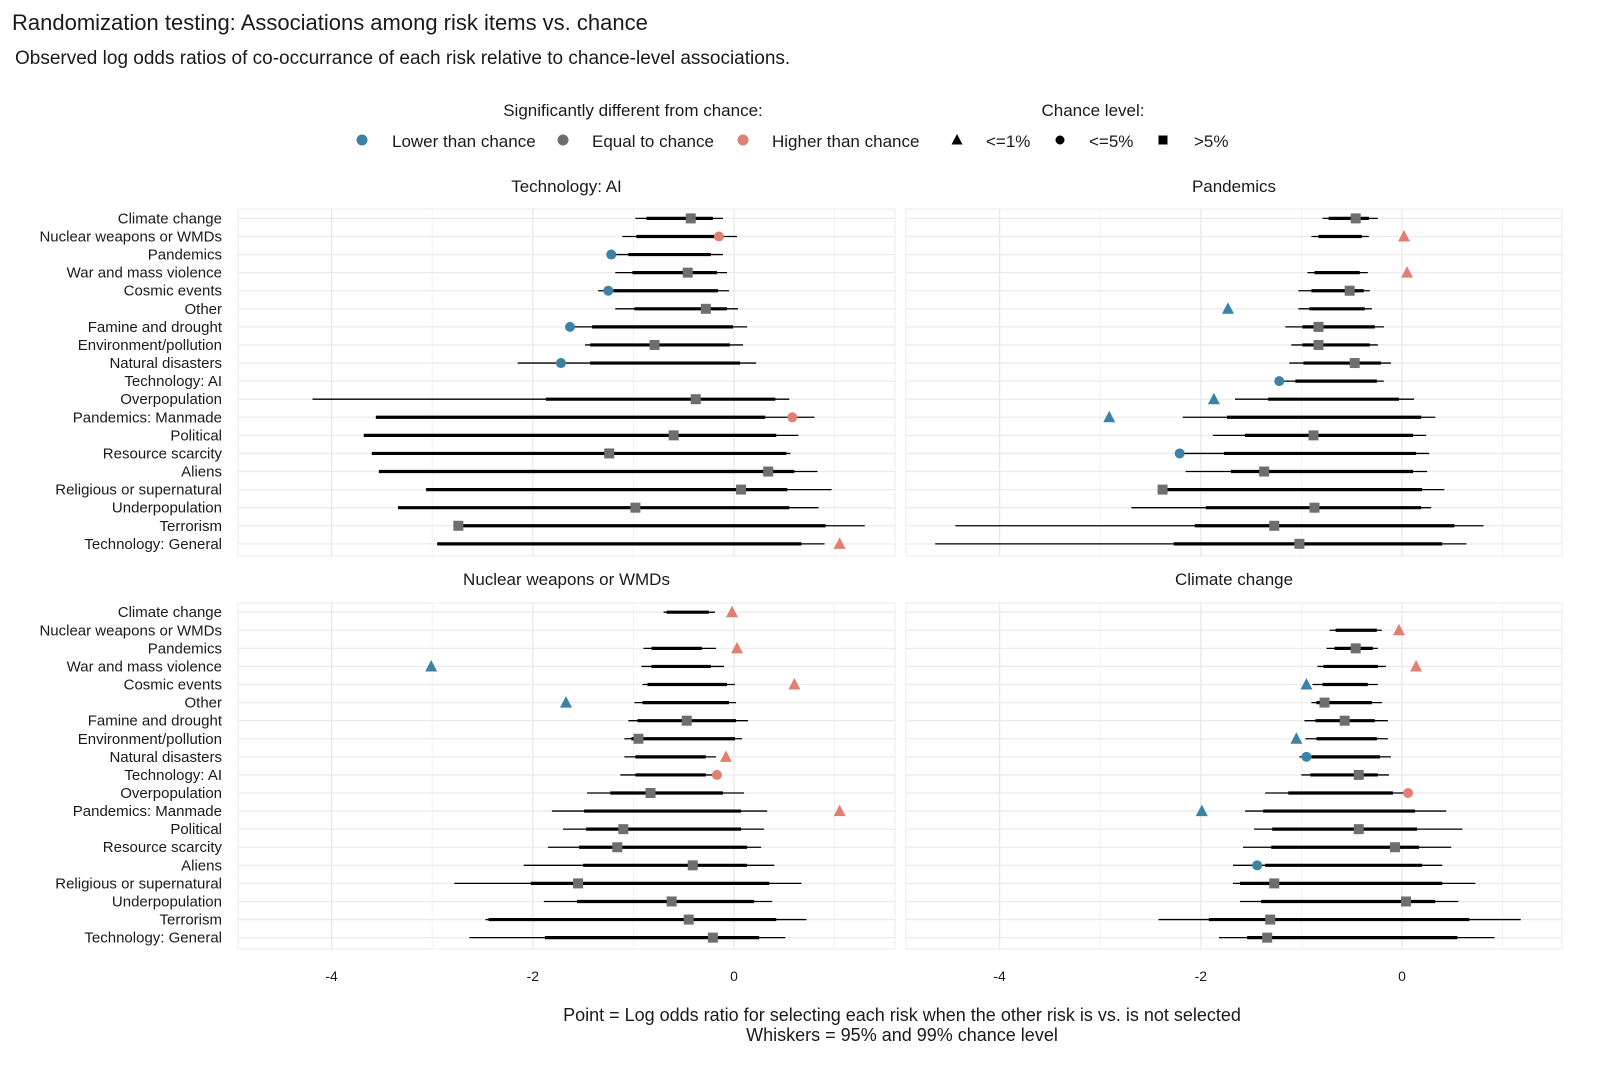 This screenshot has width=1600, height=1066. What do you see at coordinates (138, 883) in the screenshot?
I see `row-label: Religious or supernatural` at bounding box center [138, 883].